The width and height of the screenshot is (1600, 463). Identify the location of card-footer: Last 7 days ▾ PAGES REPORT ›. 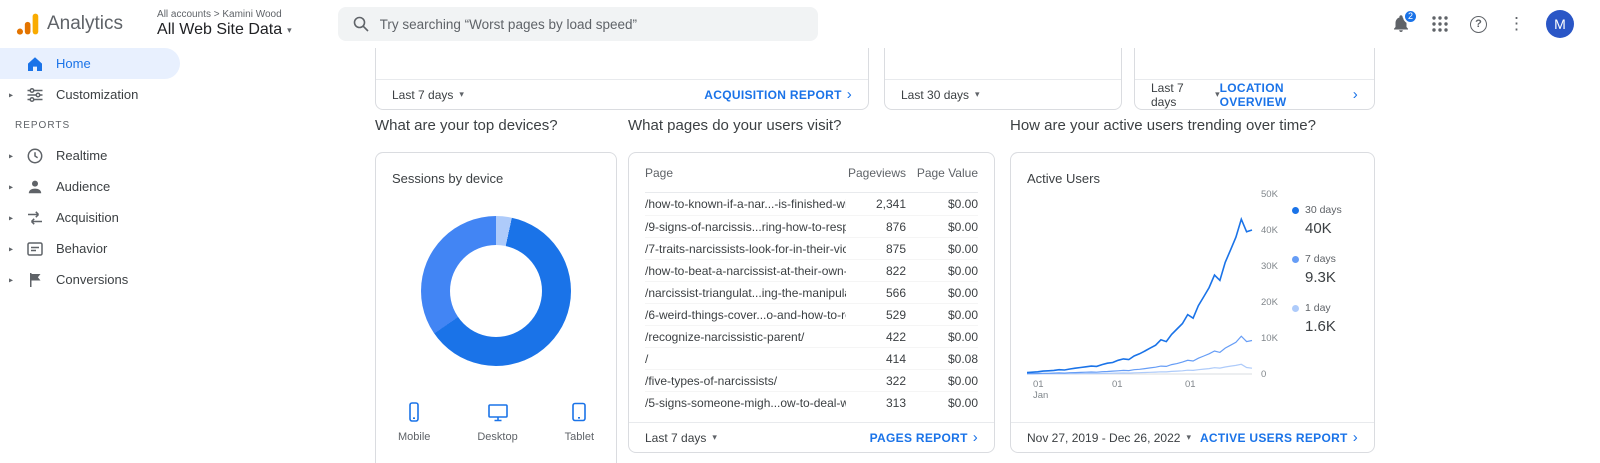
(811, 437).